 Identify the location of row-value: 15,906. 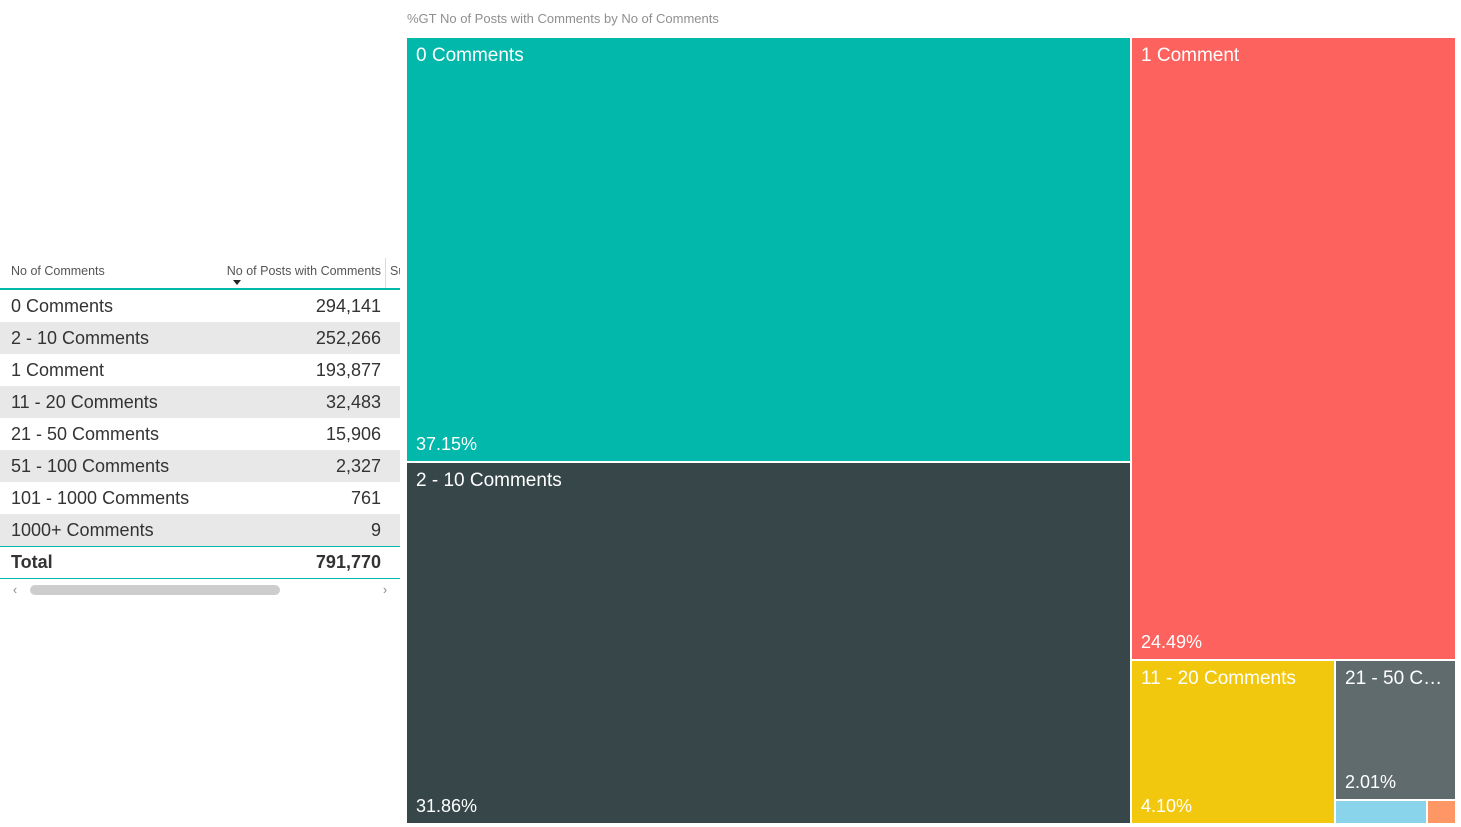
(353, 433).